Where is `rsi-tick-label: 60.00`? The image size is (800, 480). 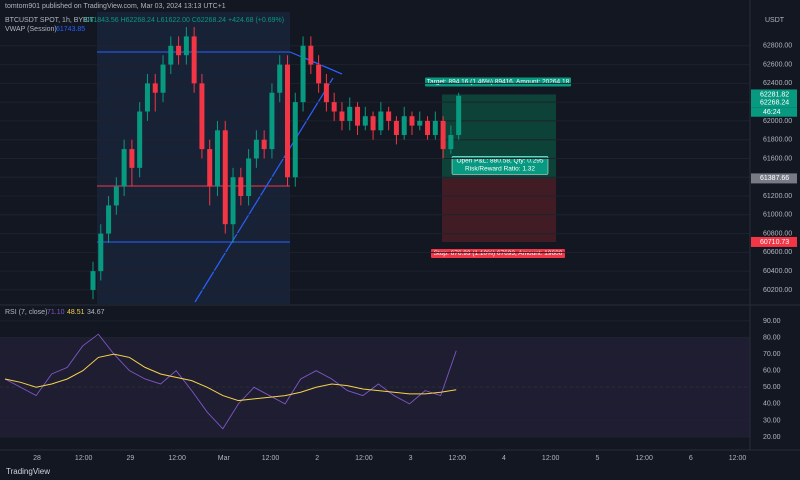
rsi-tick-label: 60.00 is located at coordinates (772, 371).